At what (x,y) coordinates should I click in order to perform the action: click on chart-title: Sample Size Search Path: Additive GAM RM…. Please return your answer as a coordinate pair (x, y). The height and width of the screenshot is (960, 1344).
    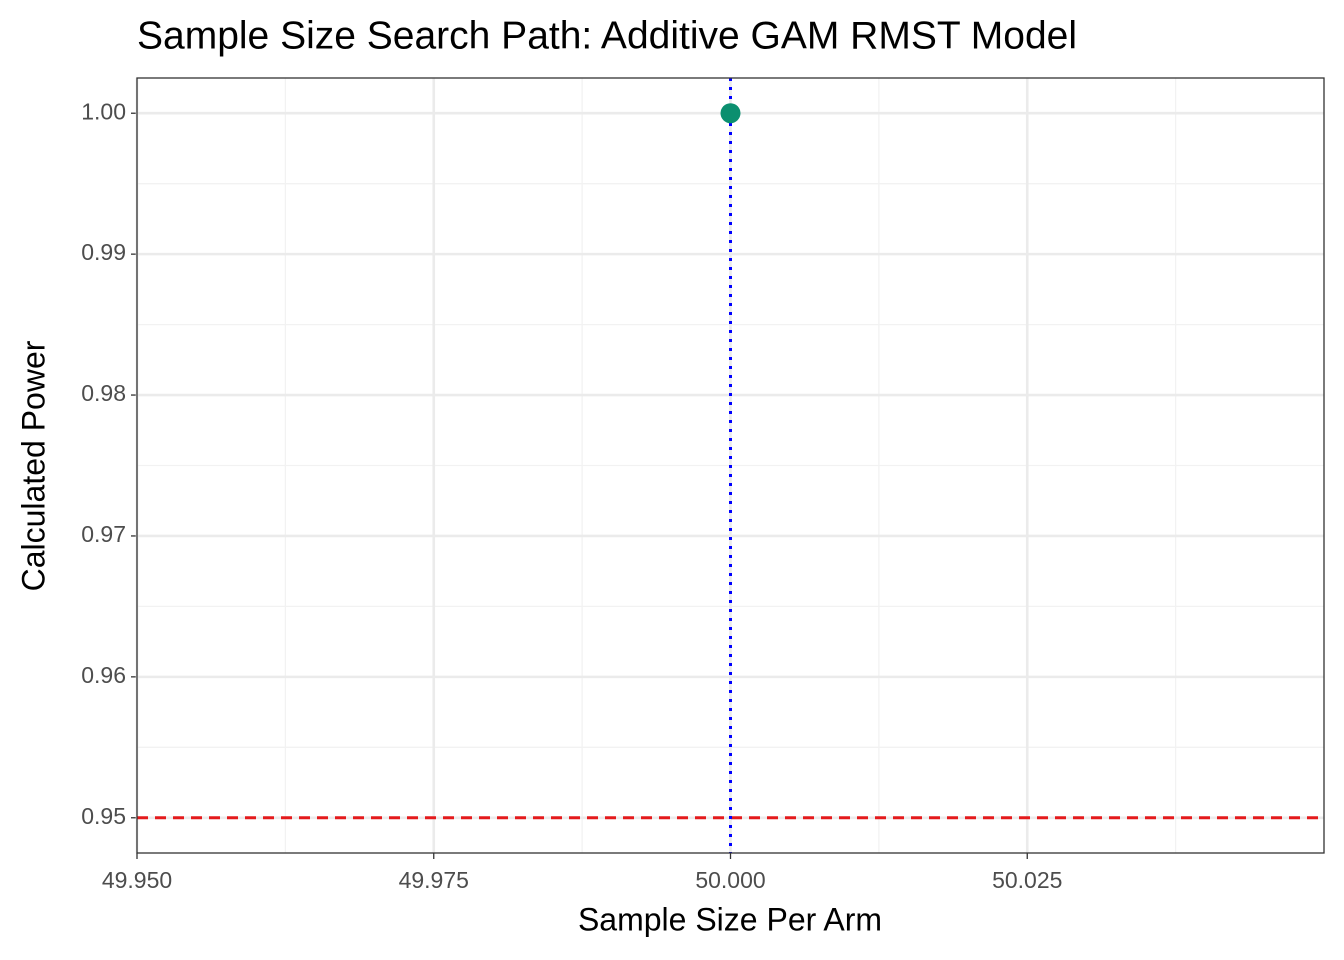
    Looking at the image, I should click on (607, 35).